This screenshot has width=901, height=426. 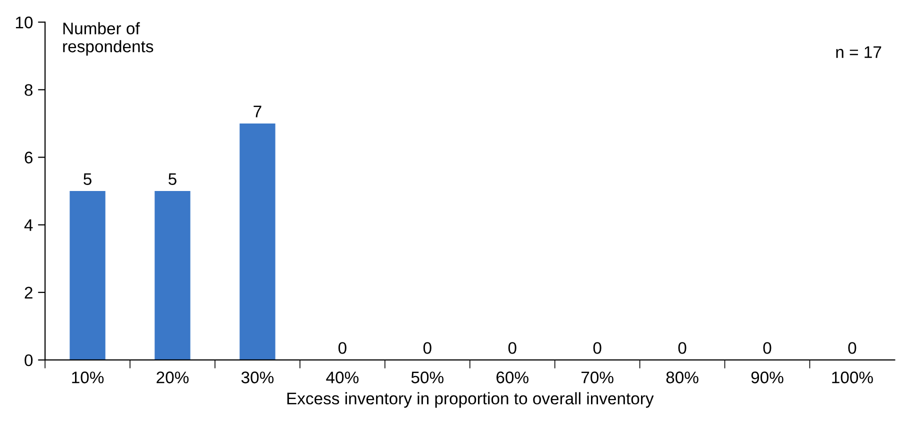 What do you see at coordinates (427, 378) in the screenshot?
I see `x-tick-label: 50%` at bounding box center [427, 378].